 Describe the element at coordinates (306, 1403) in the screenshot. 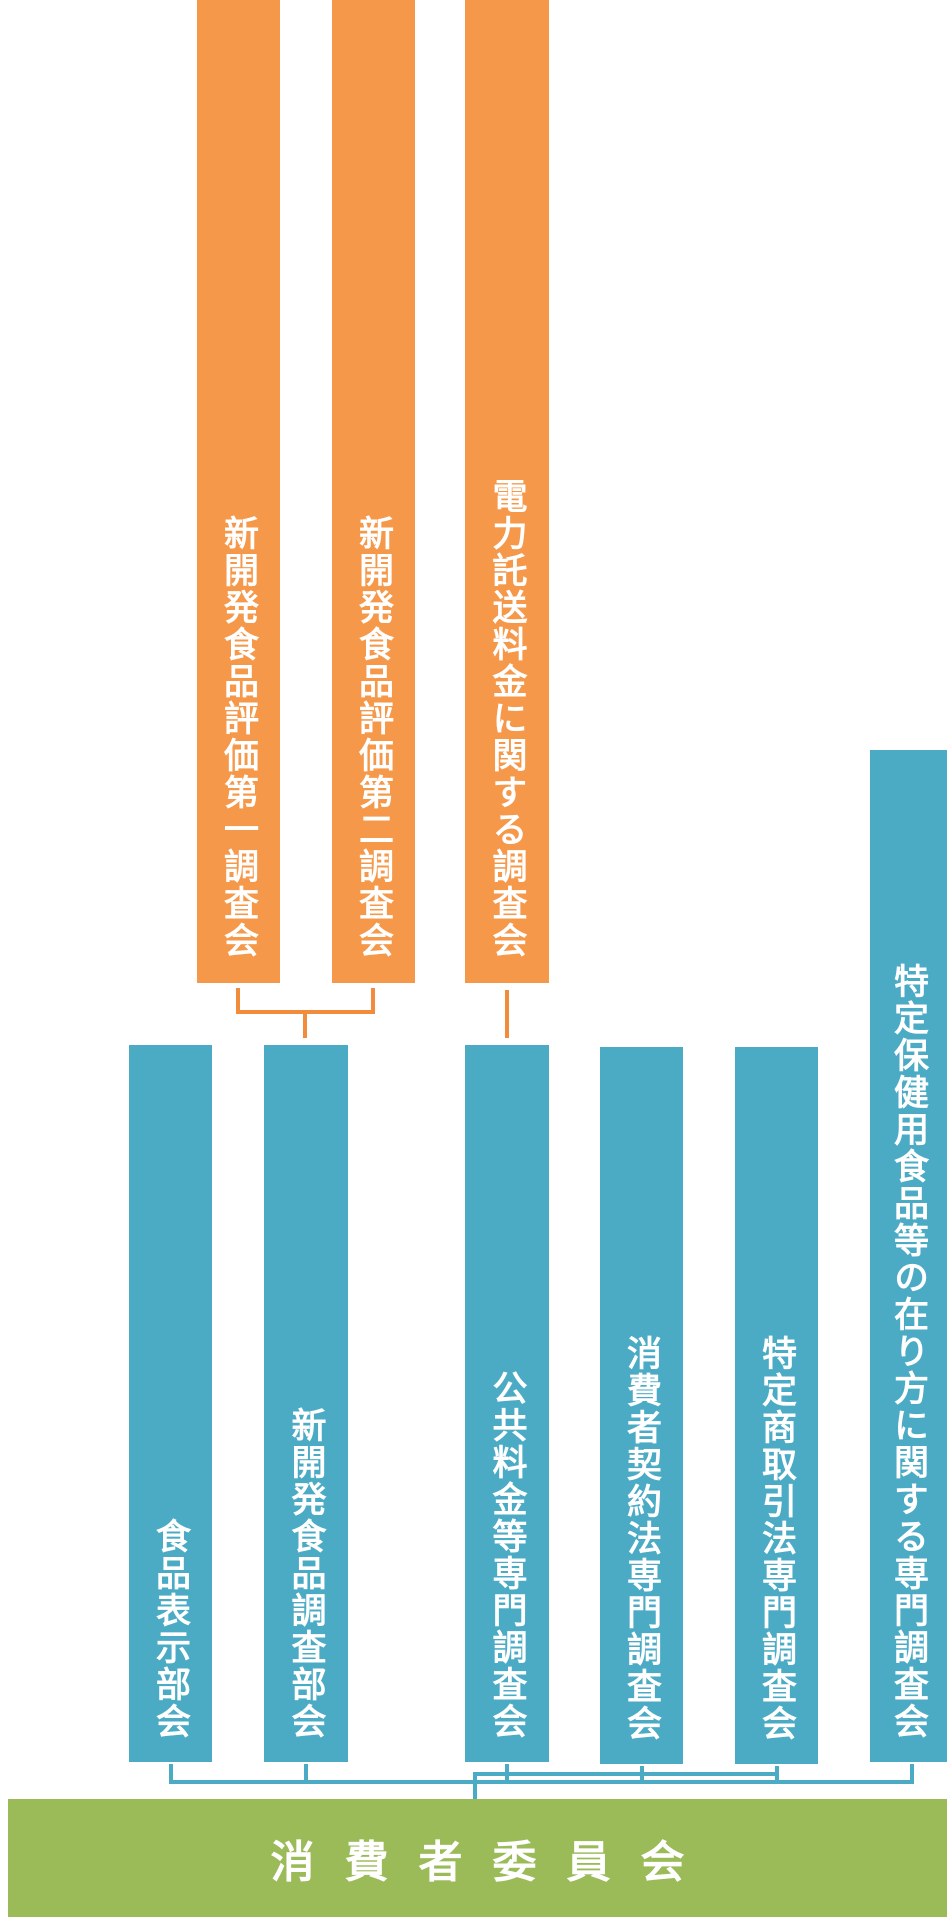

I see `committee-box-2: 新開発食品調査部会` at that location.